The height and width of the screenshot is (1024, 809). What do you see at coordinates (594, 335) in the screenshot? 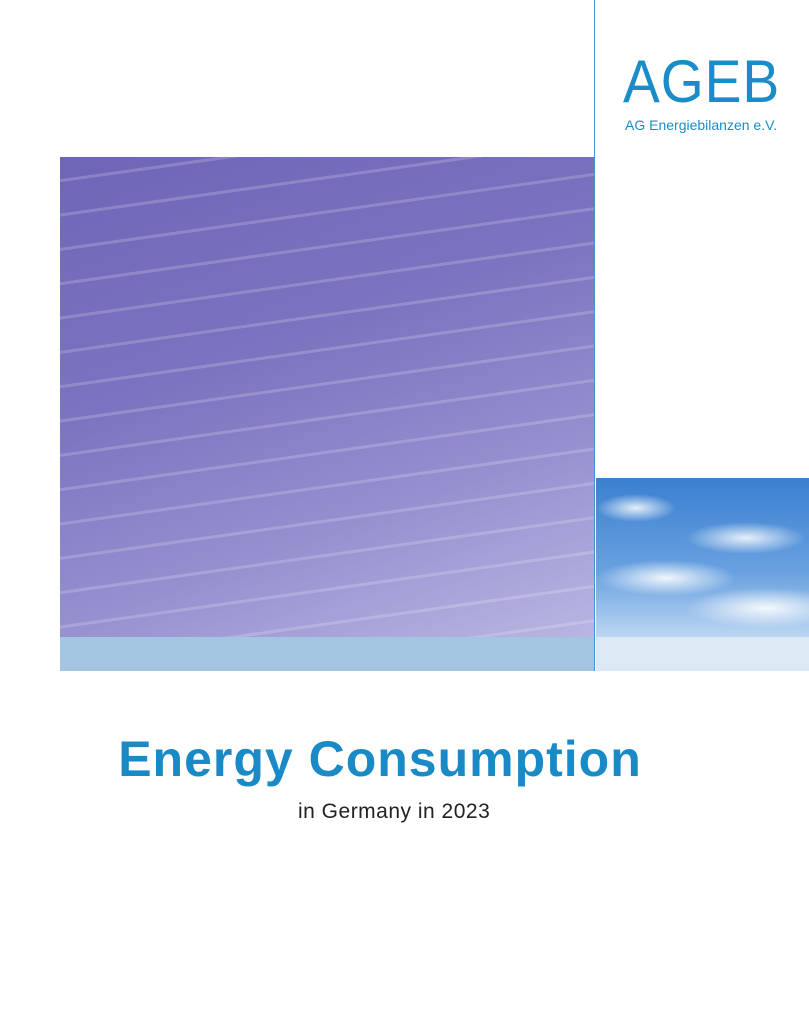
I see `divider-line` at bounding box center [594, 335].